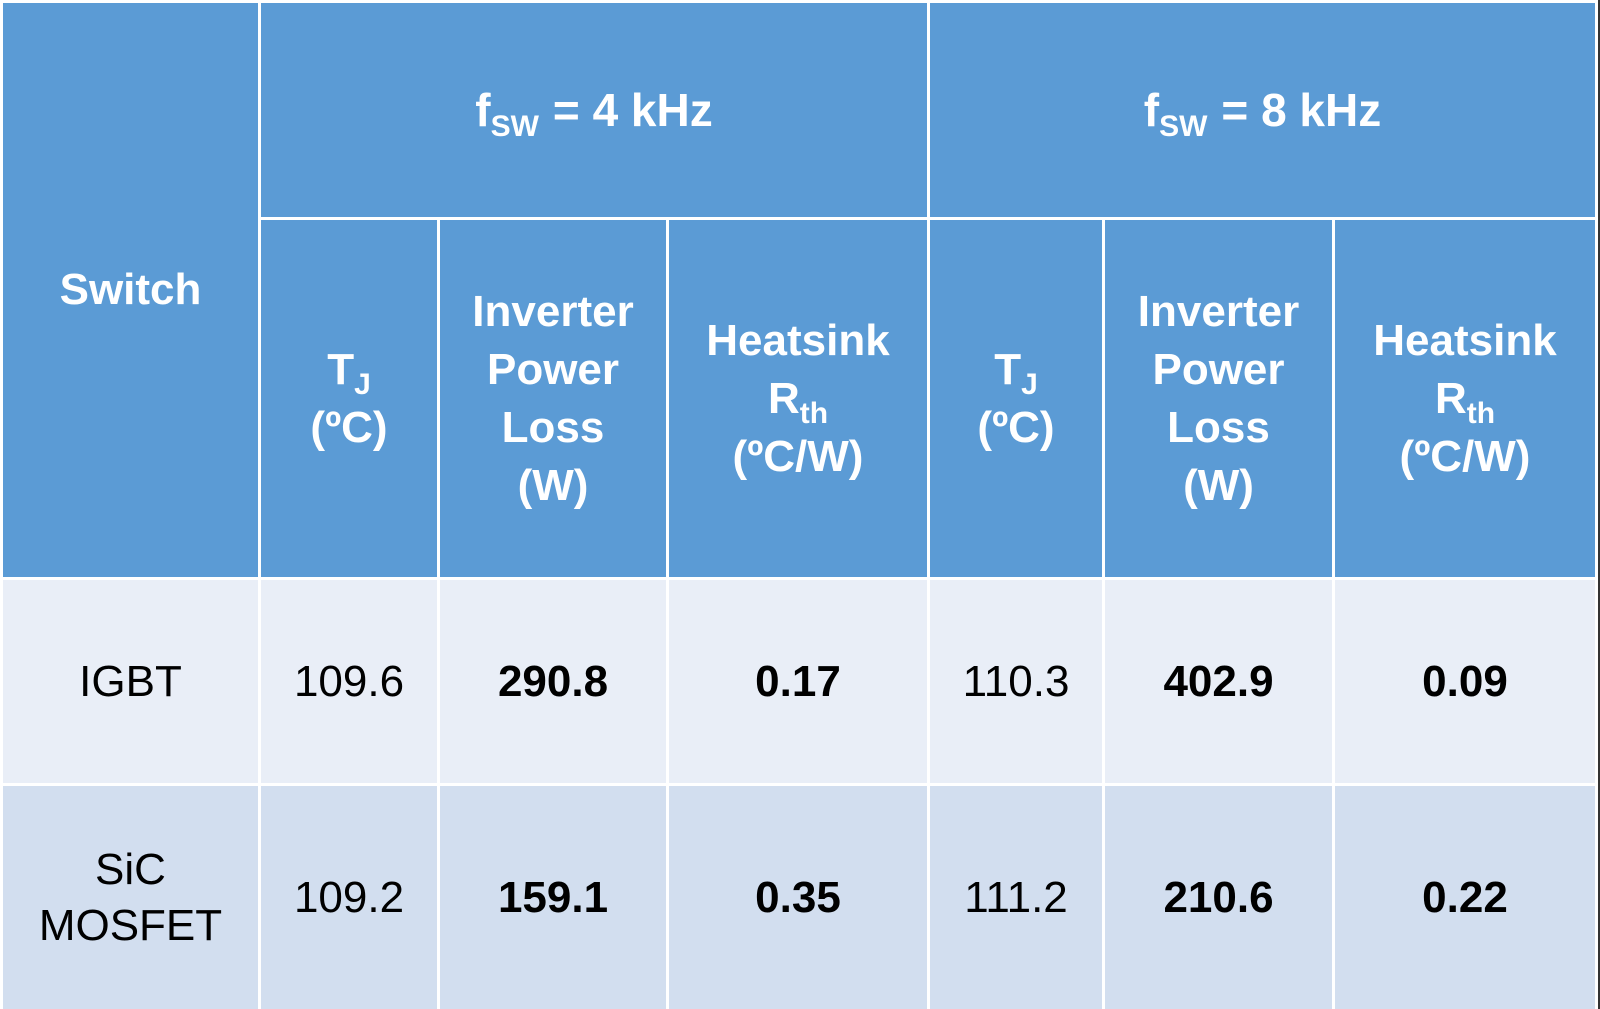 The width and height of the screenshot is (1600, 1009). What do you see at coordinates (1218, 681) in the screenshot?
I see `value-cell: 402.9` at bounding box center [1218, 681].